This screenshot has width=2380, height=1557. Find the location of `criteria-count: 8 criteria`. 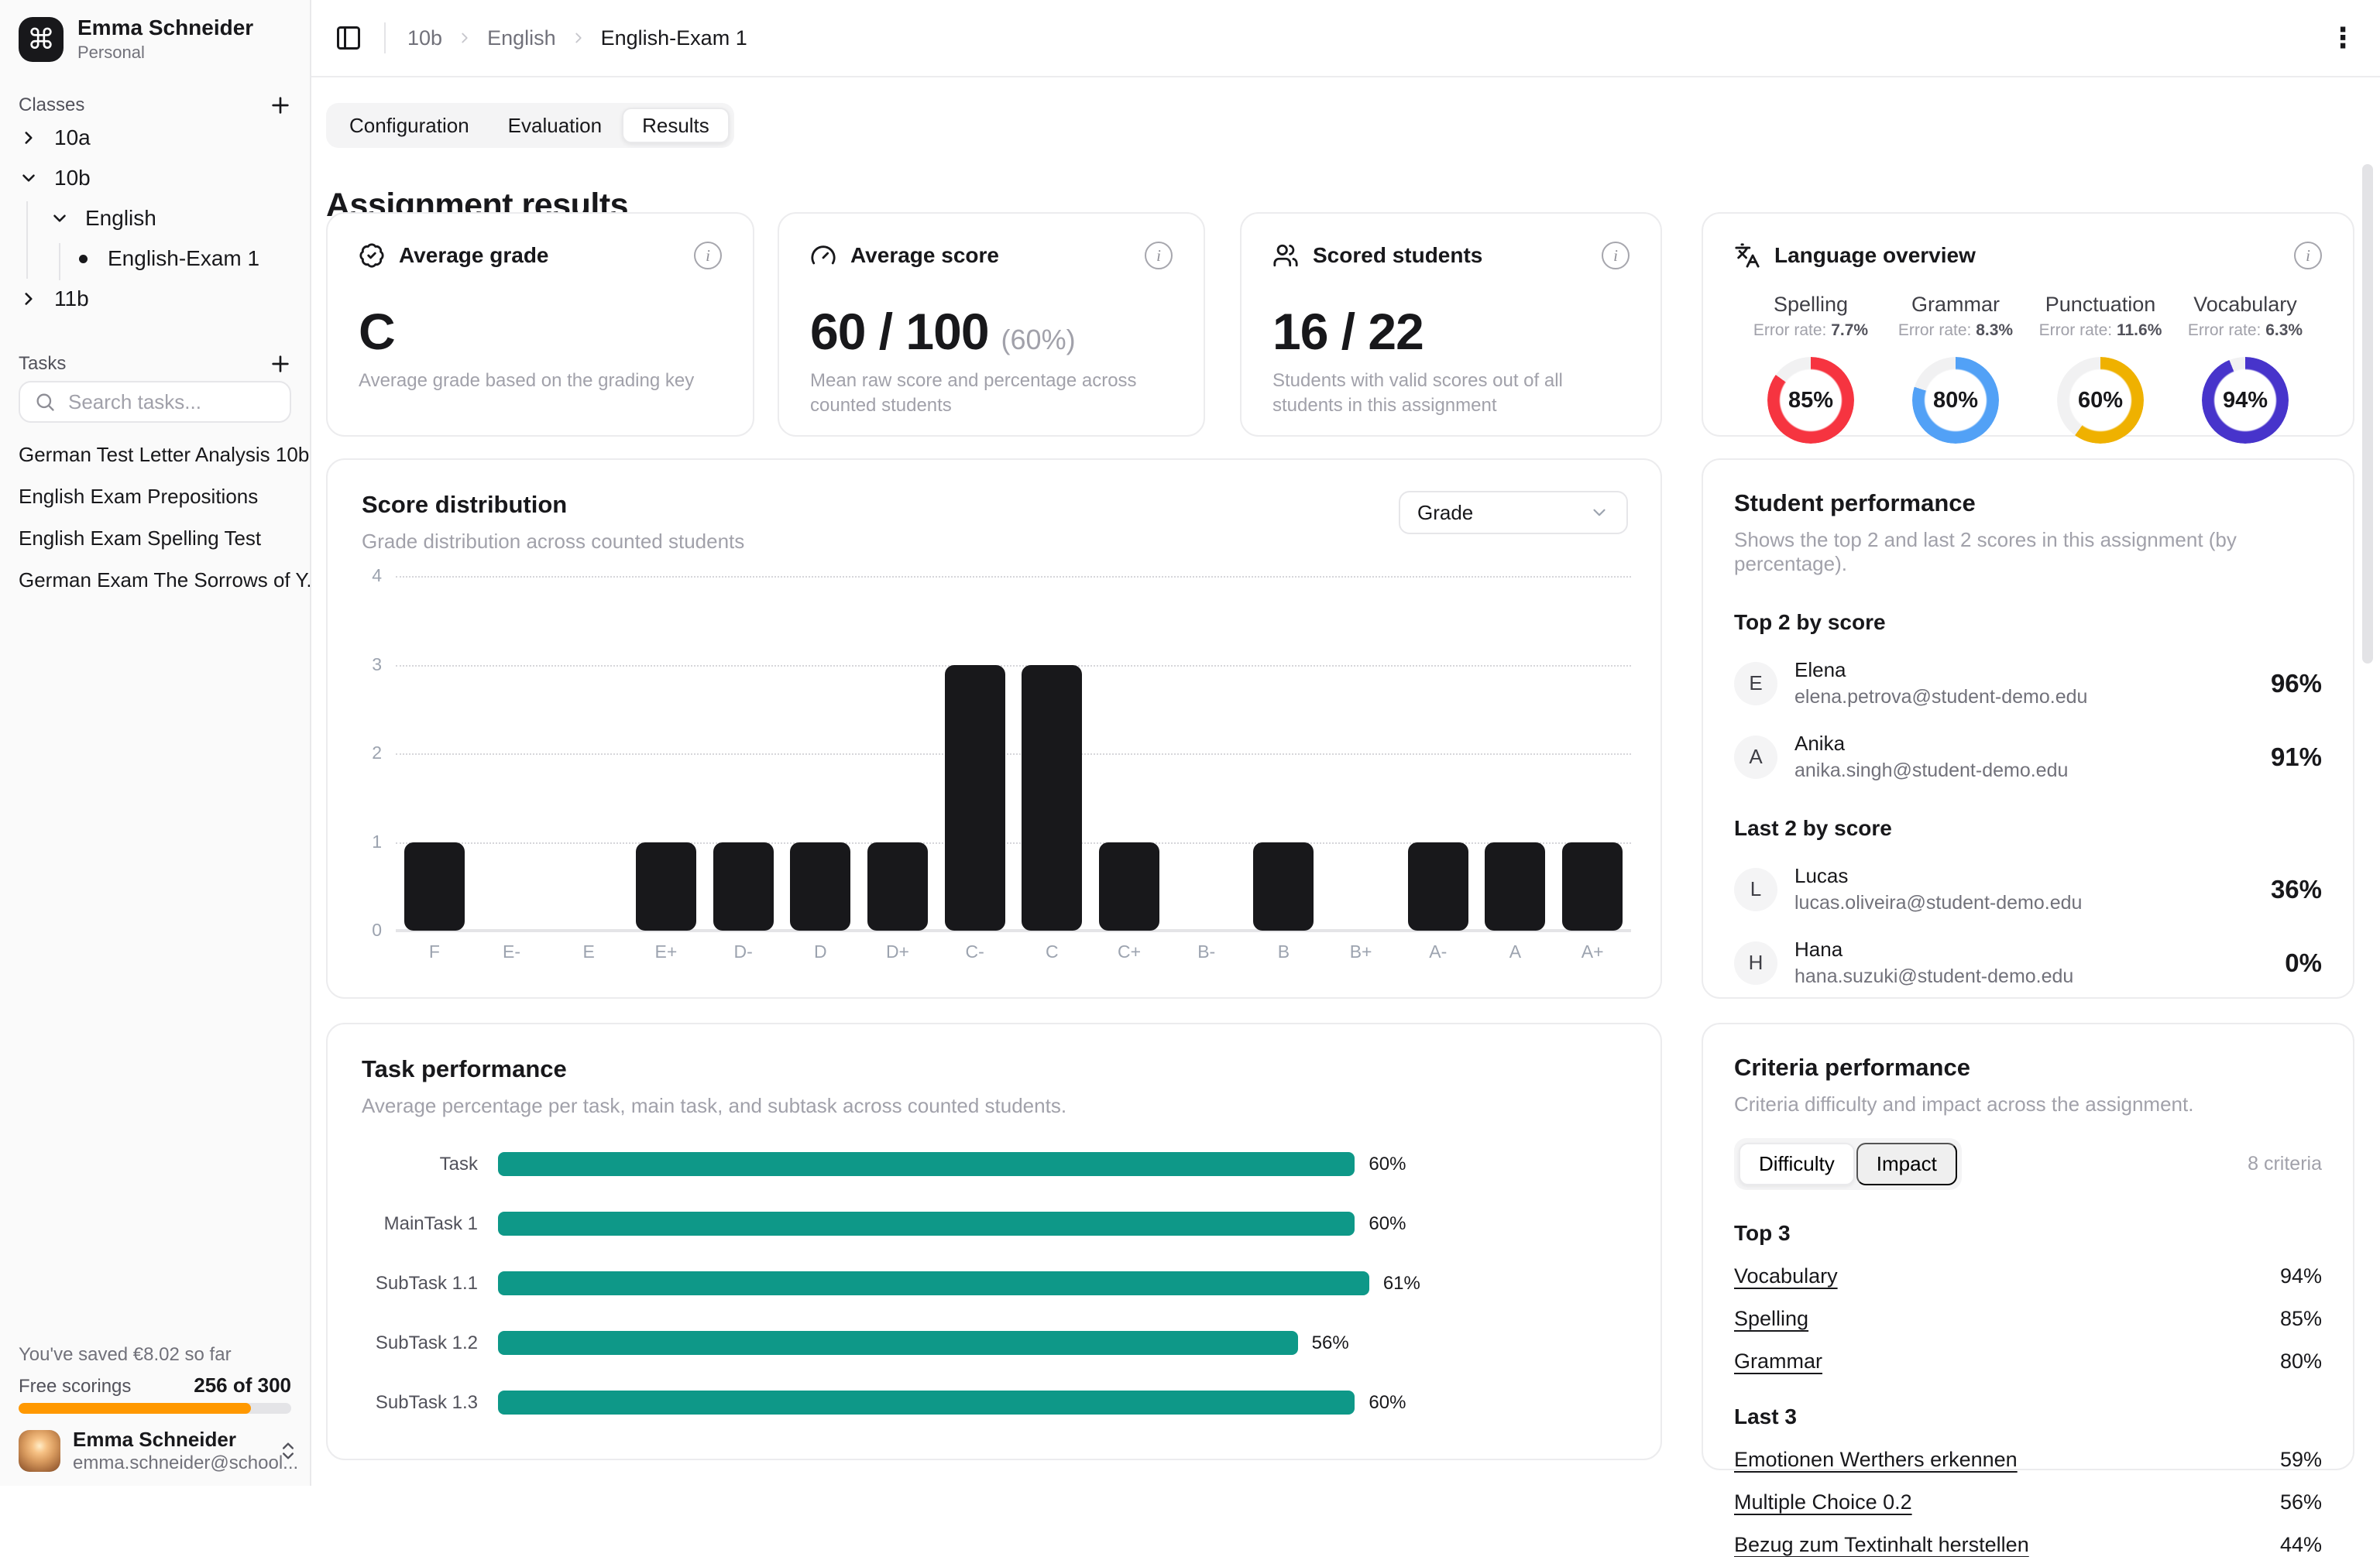

criteria-count: 8 criteria is located at coordinates (2285, 1164).